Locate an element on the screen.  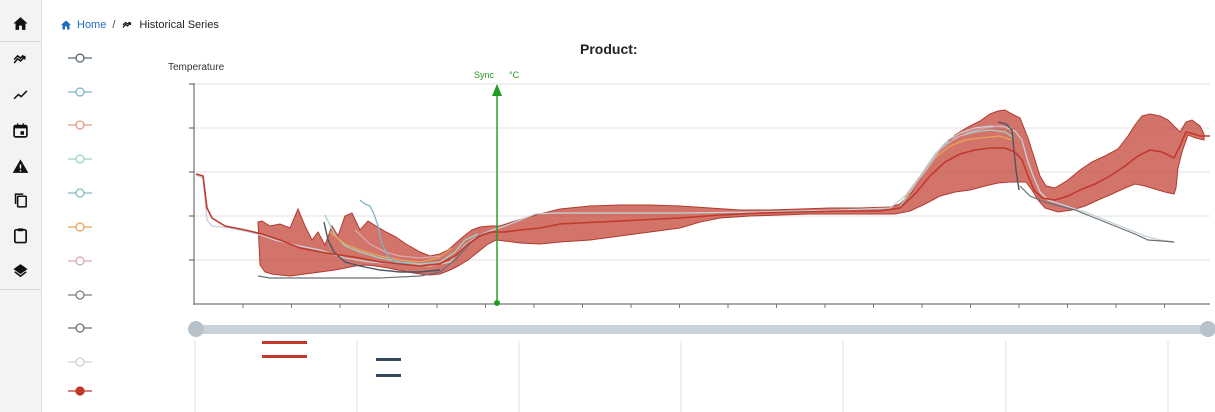
unit-label: °C is located at coordinates (514, 75).